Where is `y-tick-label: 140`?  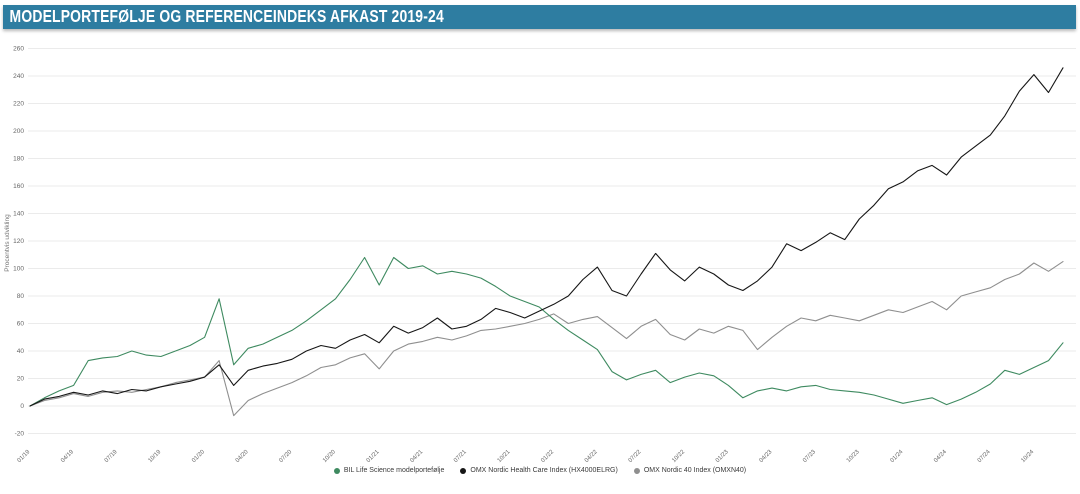
y-tick-label: 140 is located at coordinates (18, 214).